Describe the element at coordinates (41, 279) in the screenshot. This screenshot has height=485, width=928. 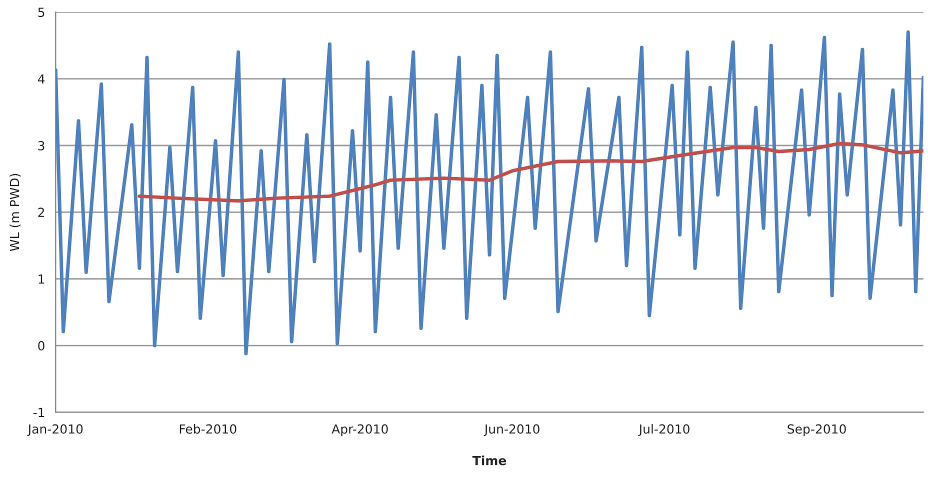
I see `y-tick-label: 1` at that location.